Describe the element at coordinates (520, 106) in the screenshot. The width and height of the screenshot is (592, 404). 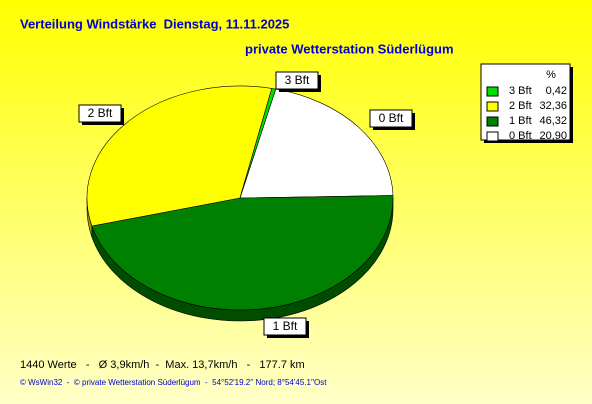
I see `legend-label: 2 Bft` at that location.